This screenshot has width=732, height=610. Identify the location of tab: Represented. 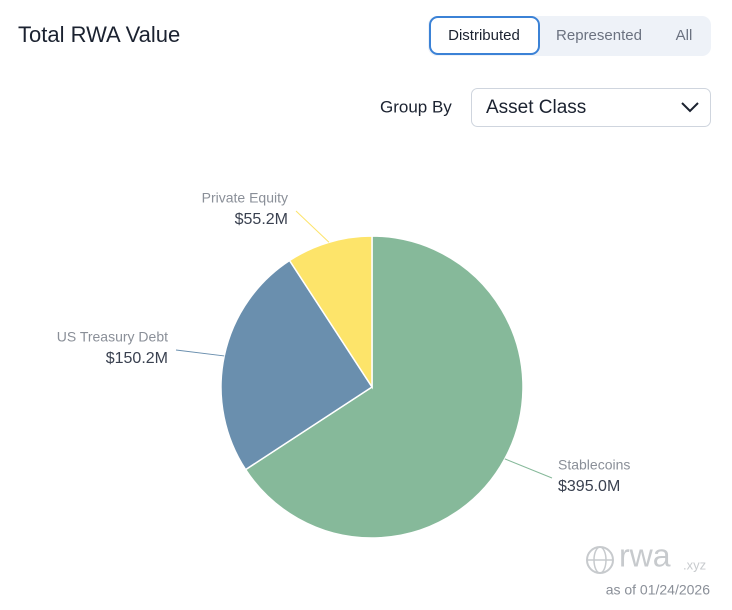
(599, 35).